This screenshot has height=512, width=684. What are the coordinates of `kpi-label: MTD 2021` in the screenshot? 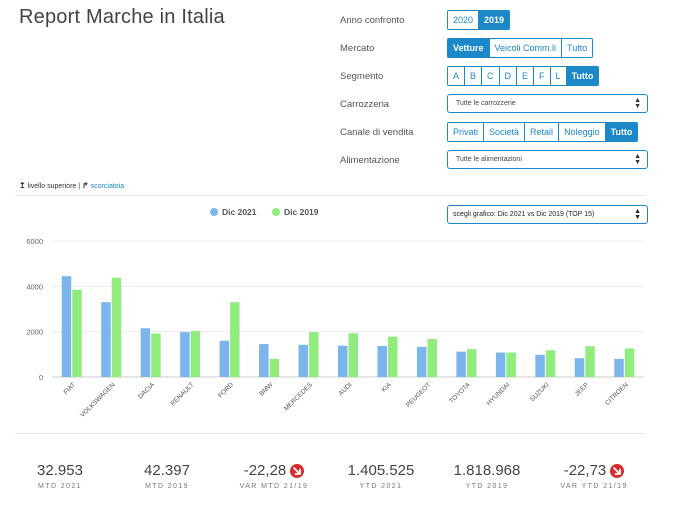 It's located at (60, 486).